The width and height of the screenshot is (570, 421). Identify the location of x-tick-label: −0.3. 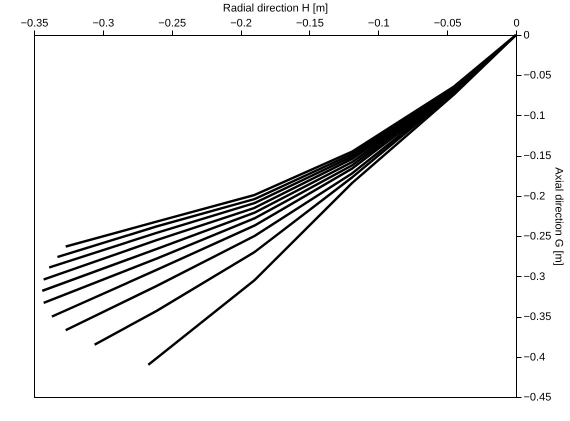
(103, 24).